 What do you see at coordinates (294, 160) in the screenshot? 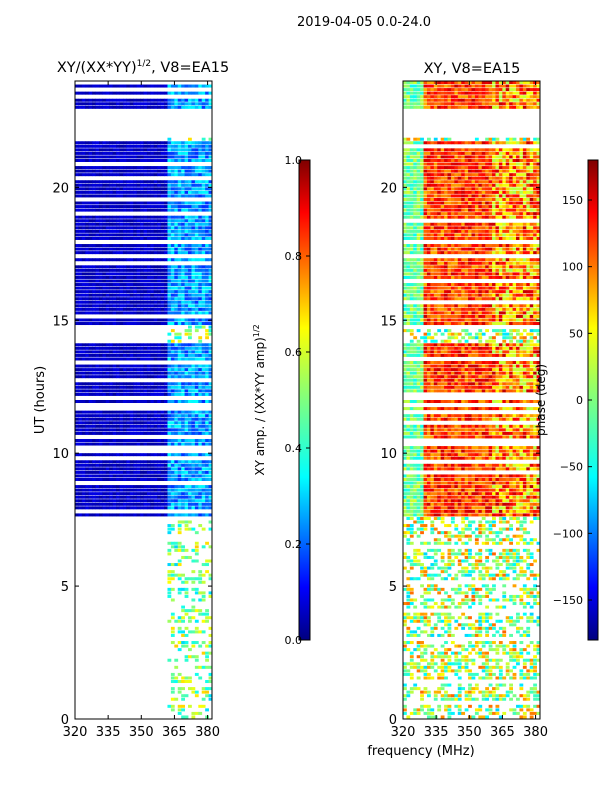
I see `colorbar-tick-label: 1.0` at bounding box center [294, 160].